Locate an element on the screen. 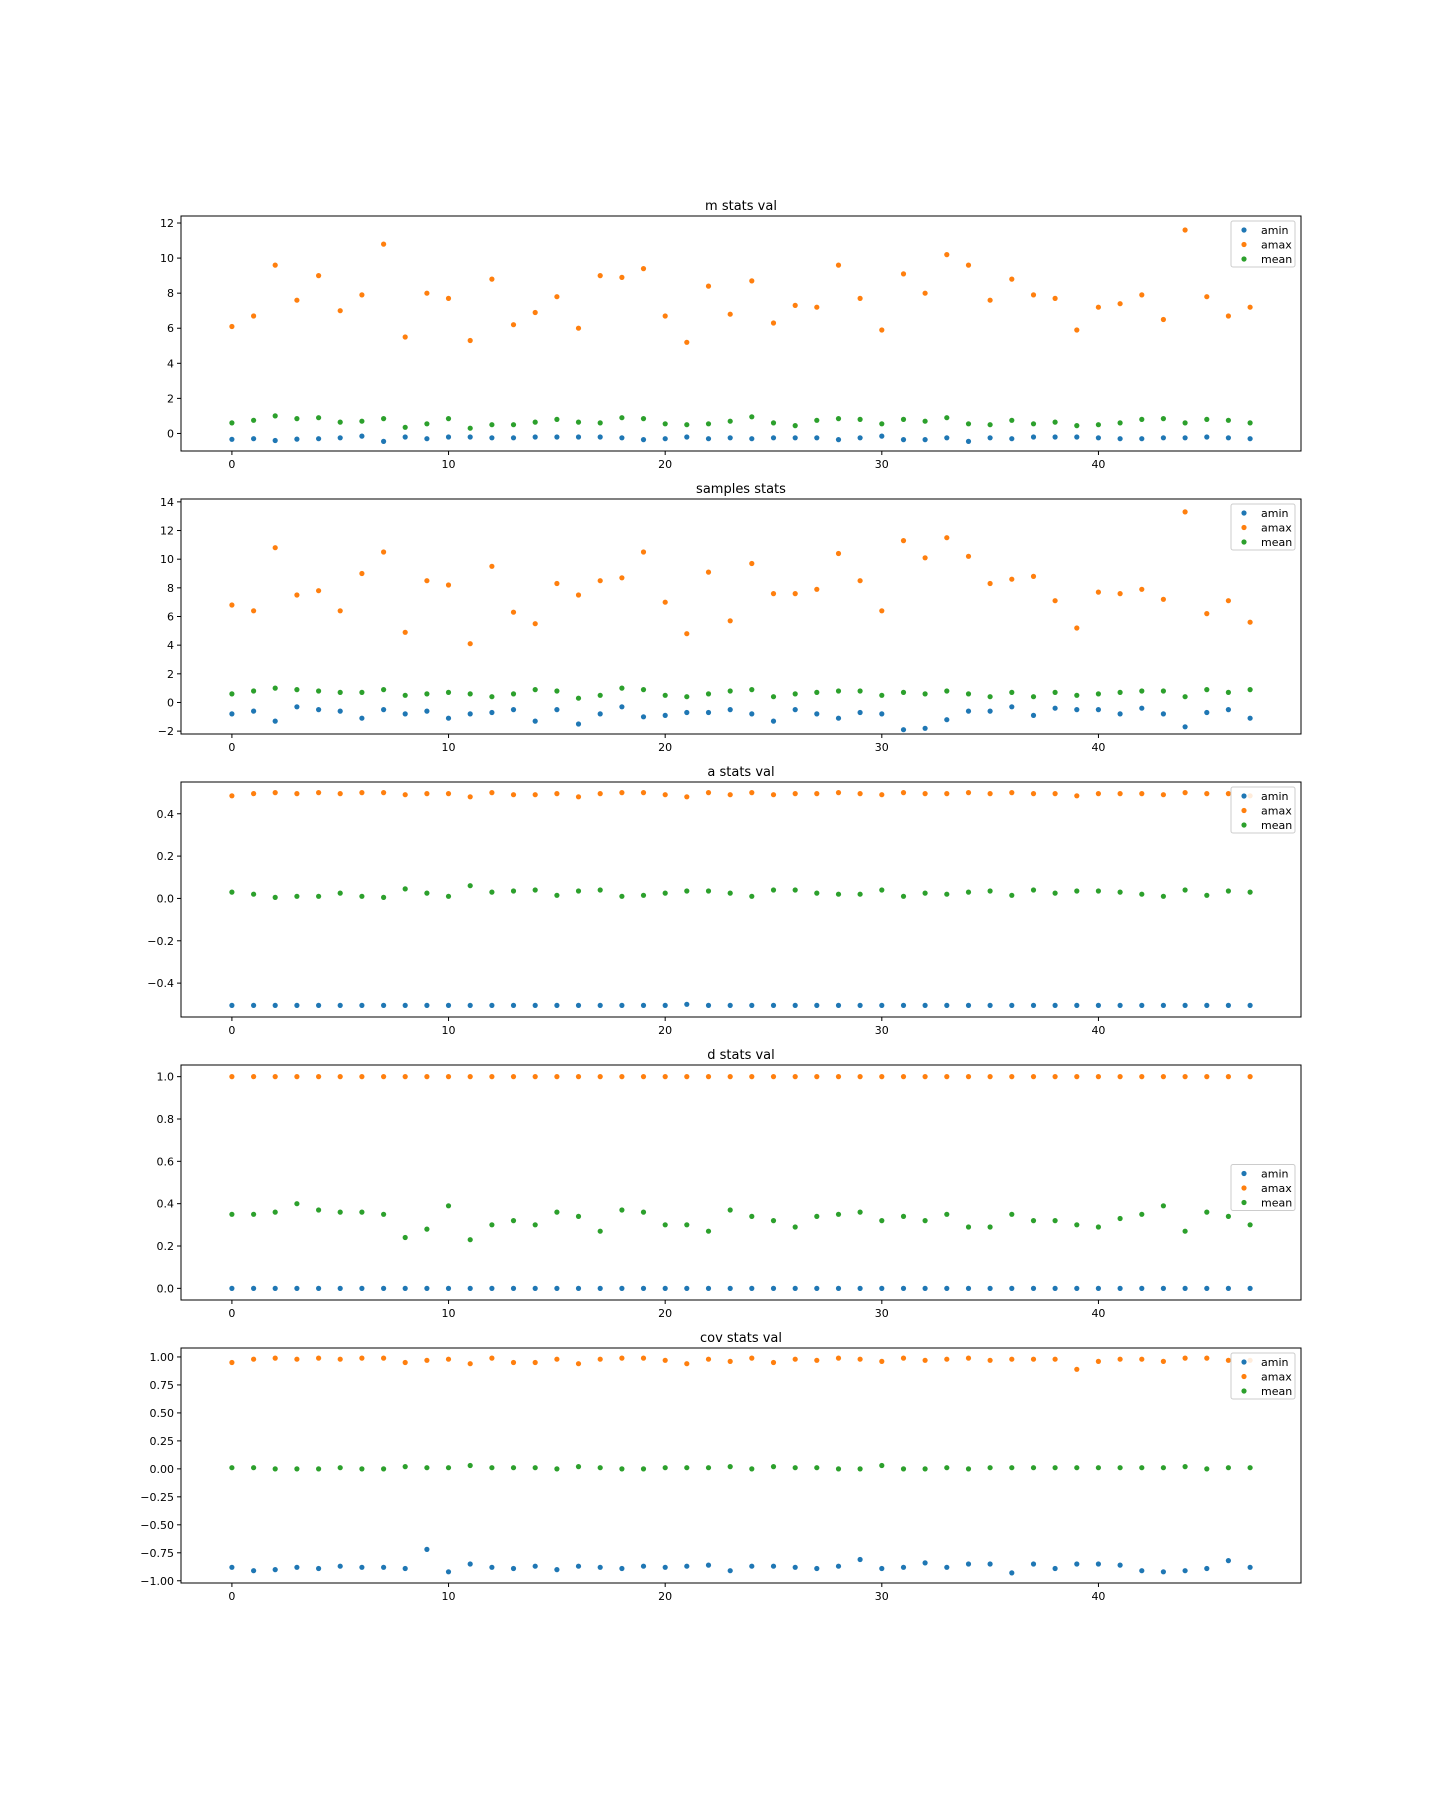 This screenshot has width=1440, height=1800. y-tick-label: 12 is located at coordinates (167, 531).